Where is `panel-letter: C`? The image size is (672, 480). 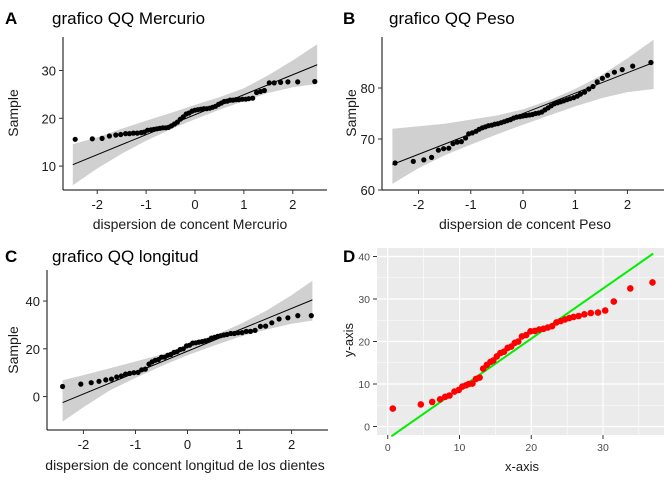
panel-letter: C is located at coordinates (11, 256).